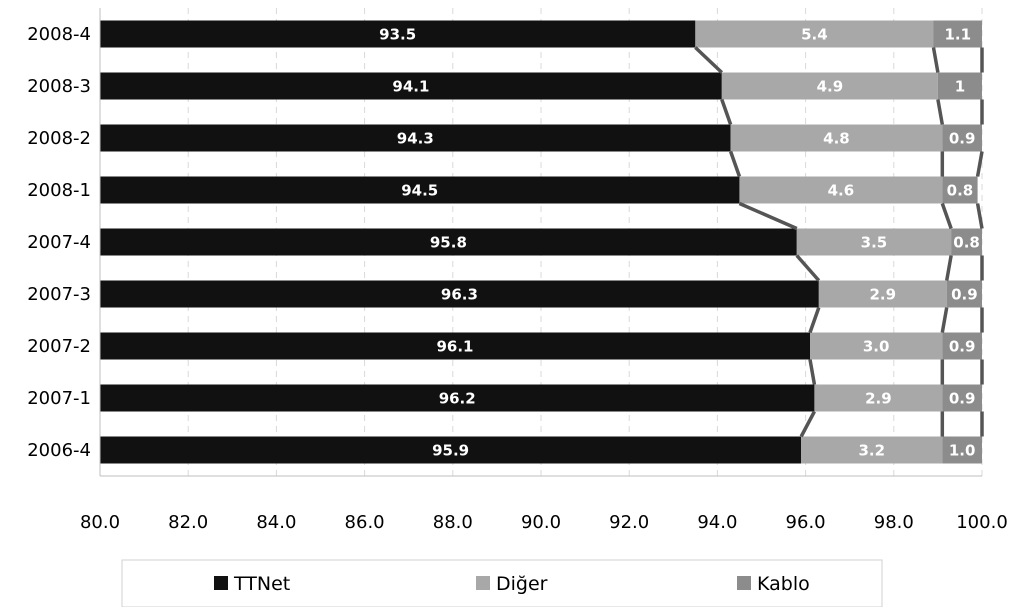  I want to click on legend-label: TTNet, so click(261, 584).